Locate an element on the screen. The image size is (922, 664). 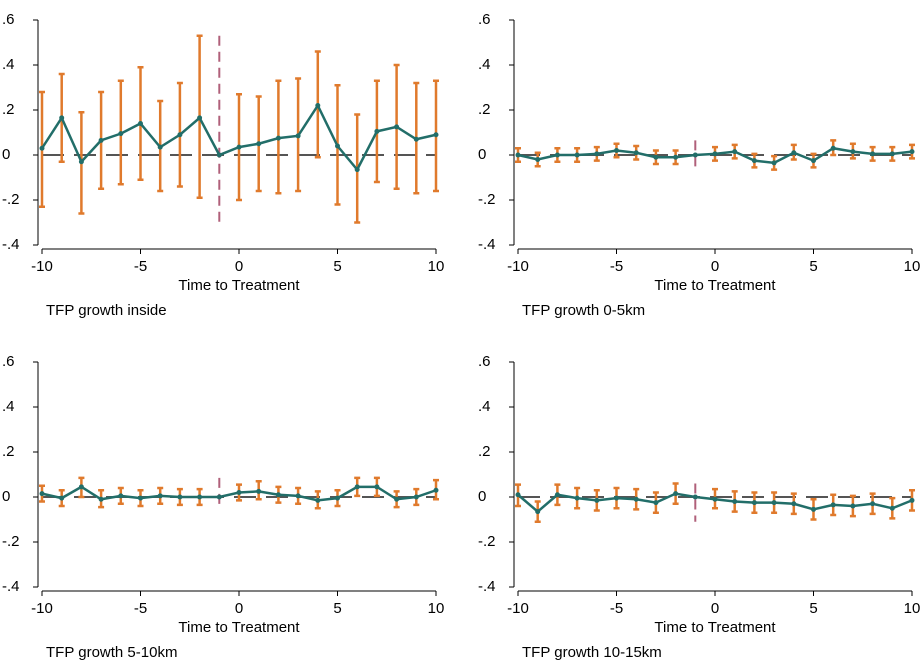
panel-title: TFP growth 10-15km is located at coordinates (592, 652).